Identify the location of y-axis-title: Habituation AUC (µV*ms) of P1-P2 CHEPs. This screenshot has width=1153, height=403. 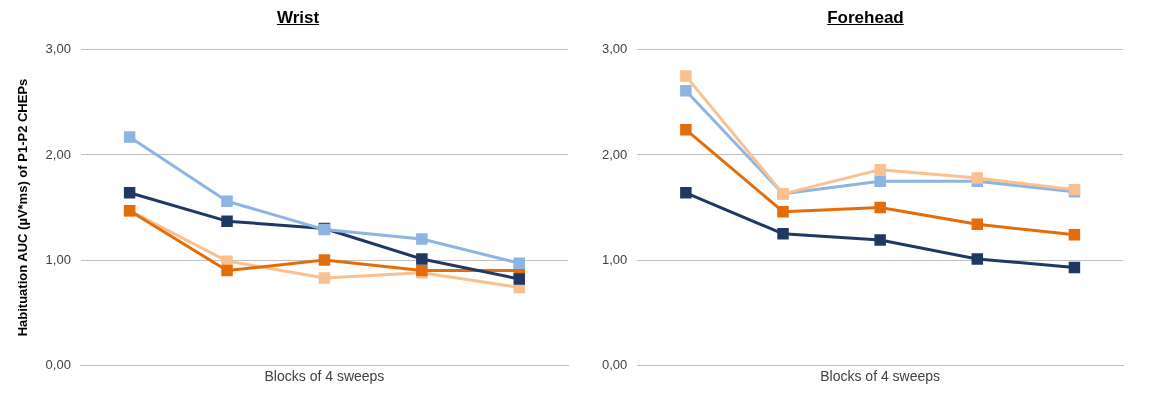
(23, 207).